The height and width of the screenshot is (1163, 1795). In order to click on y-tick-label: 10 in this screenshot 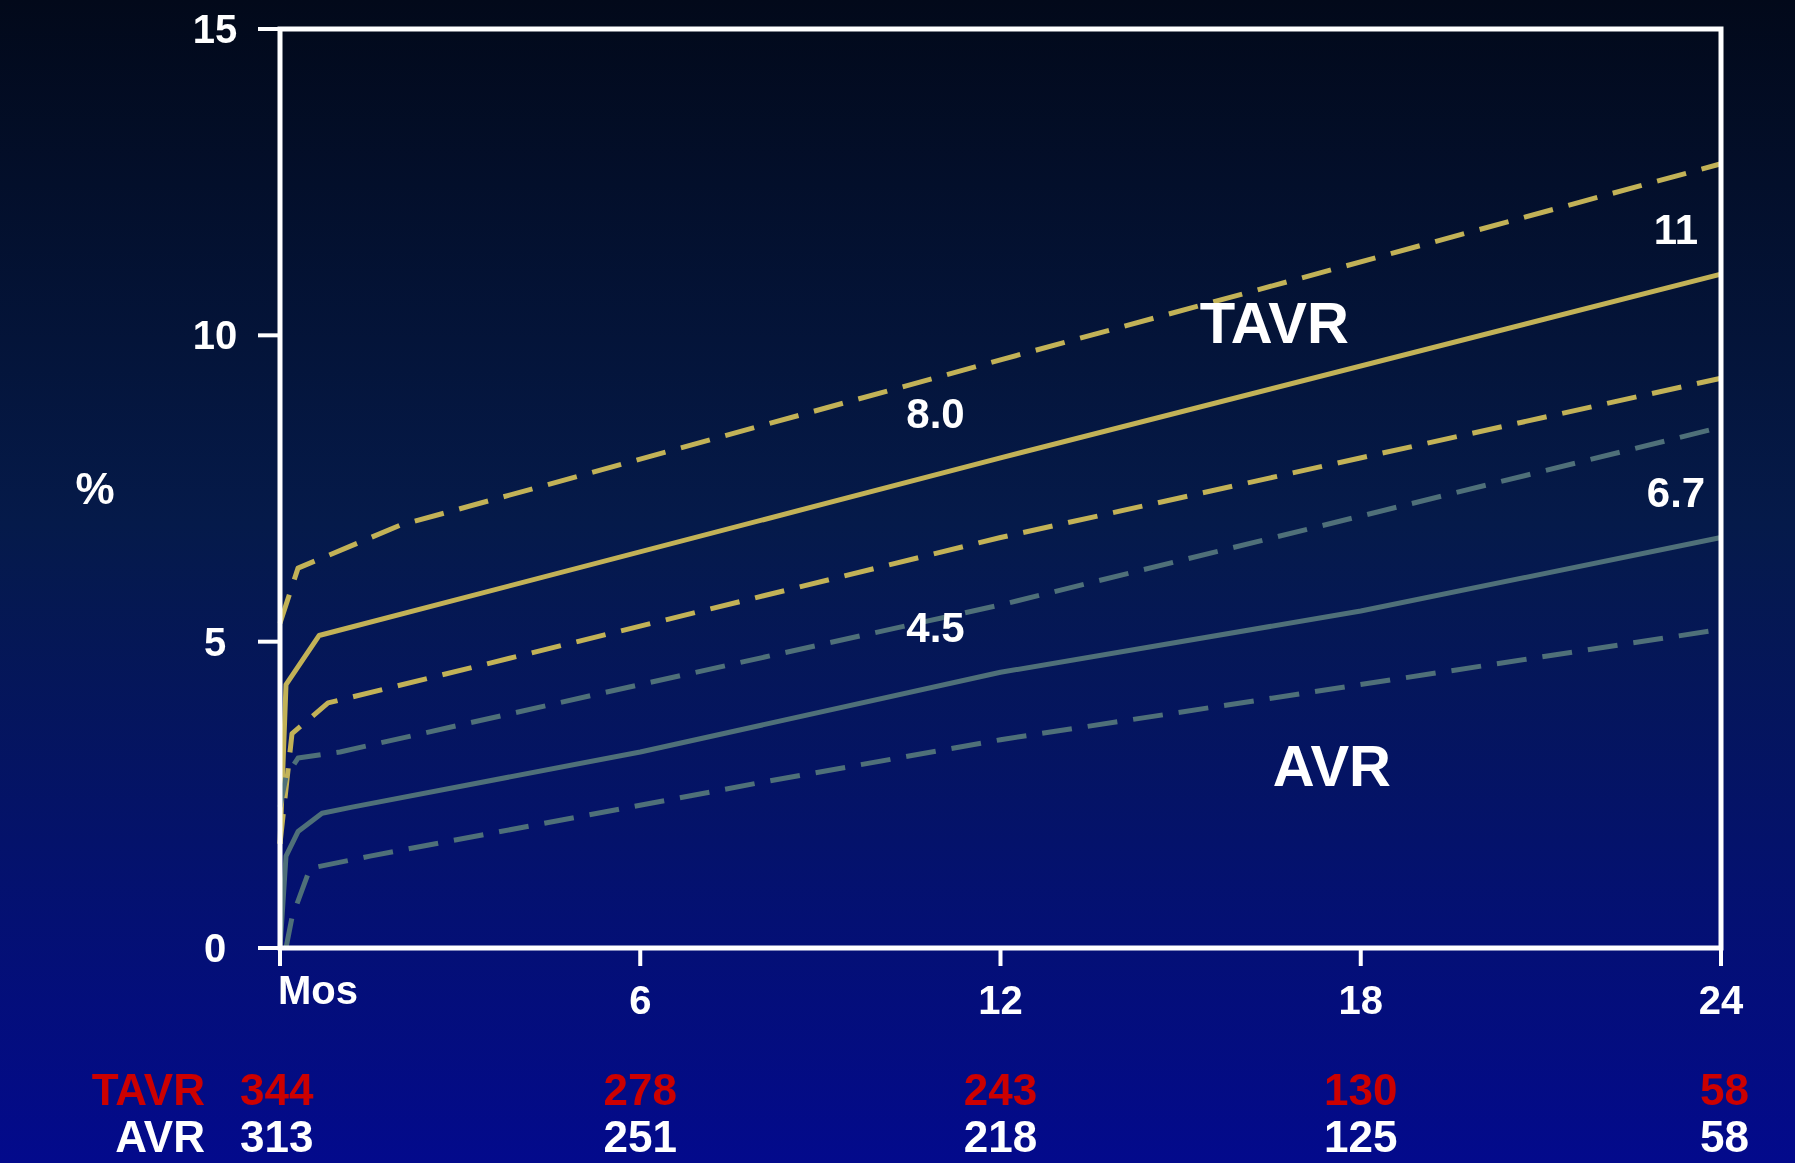, I will do `click(215, 335)`.